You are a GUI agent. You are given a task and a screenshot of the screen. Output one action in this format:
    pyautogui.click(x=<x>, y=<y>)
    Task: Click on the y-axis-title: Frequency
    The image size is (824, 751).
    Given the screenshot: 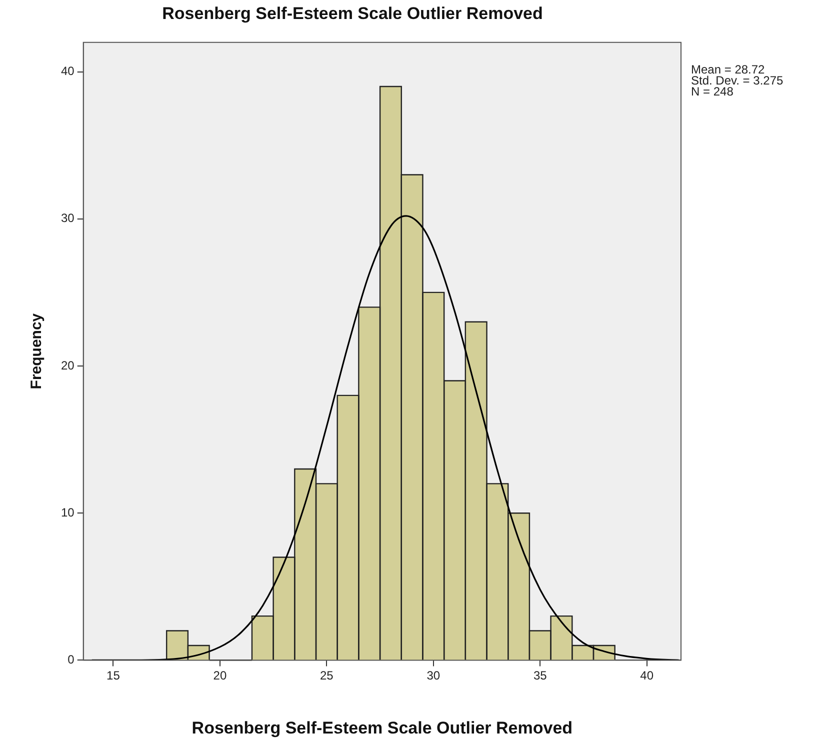 What is the action you would take?
    pyautogui.click(x=37, y=351)
    